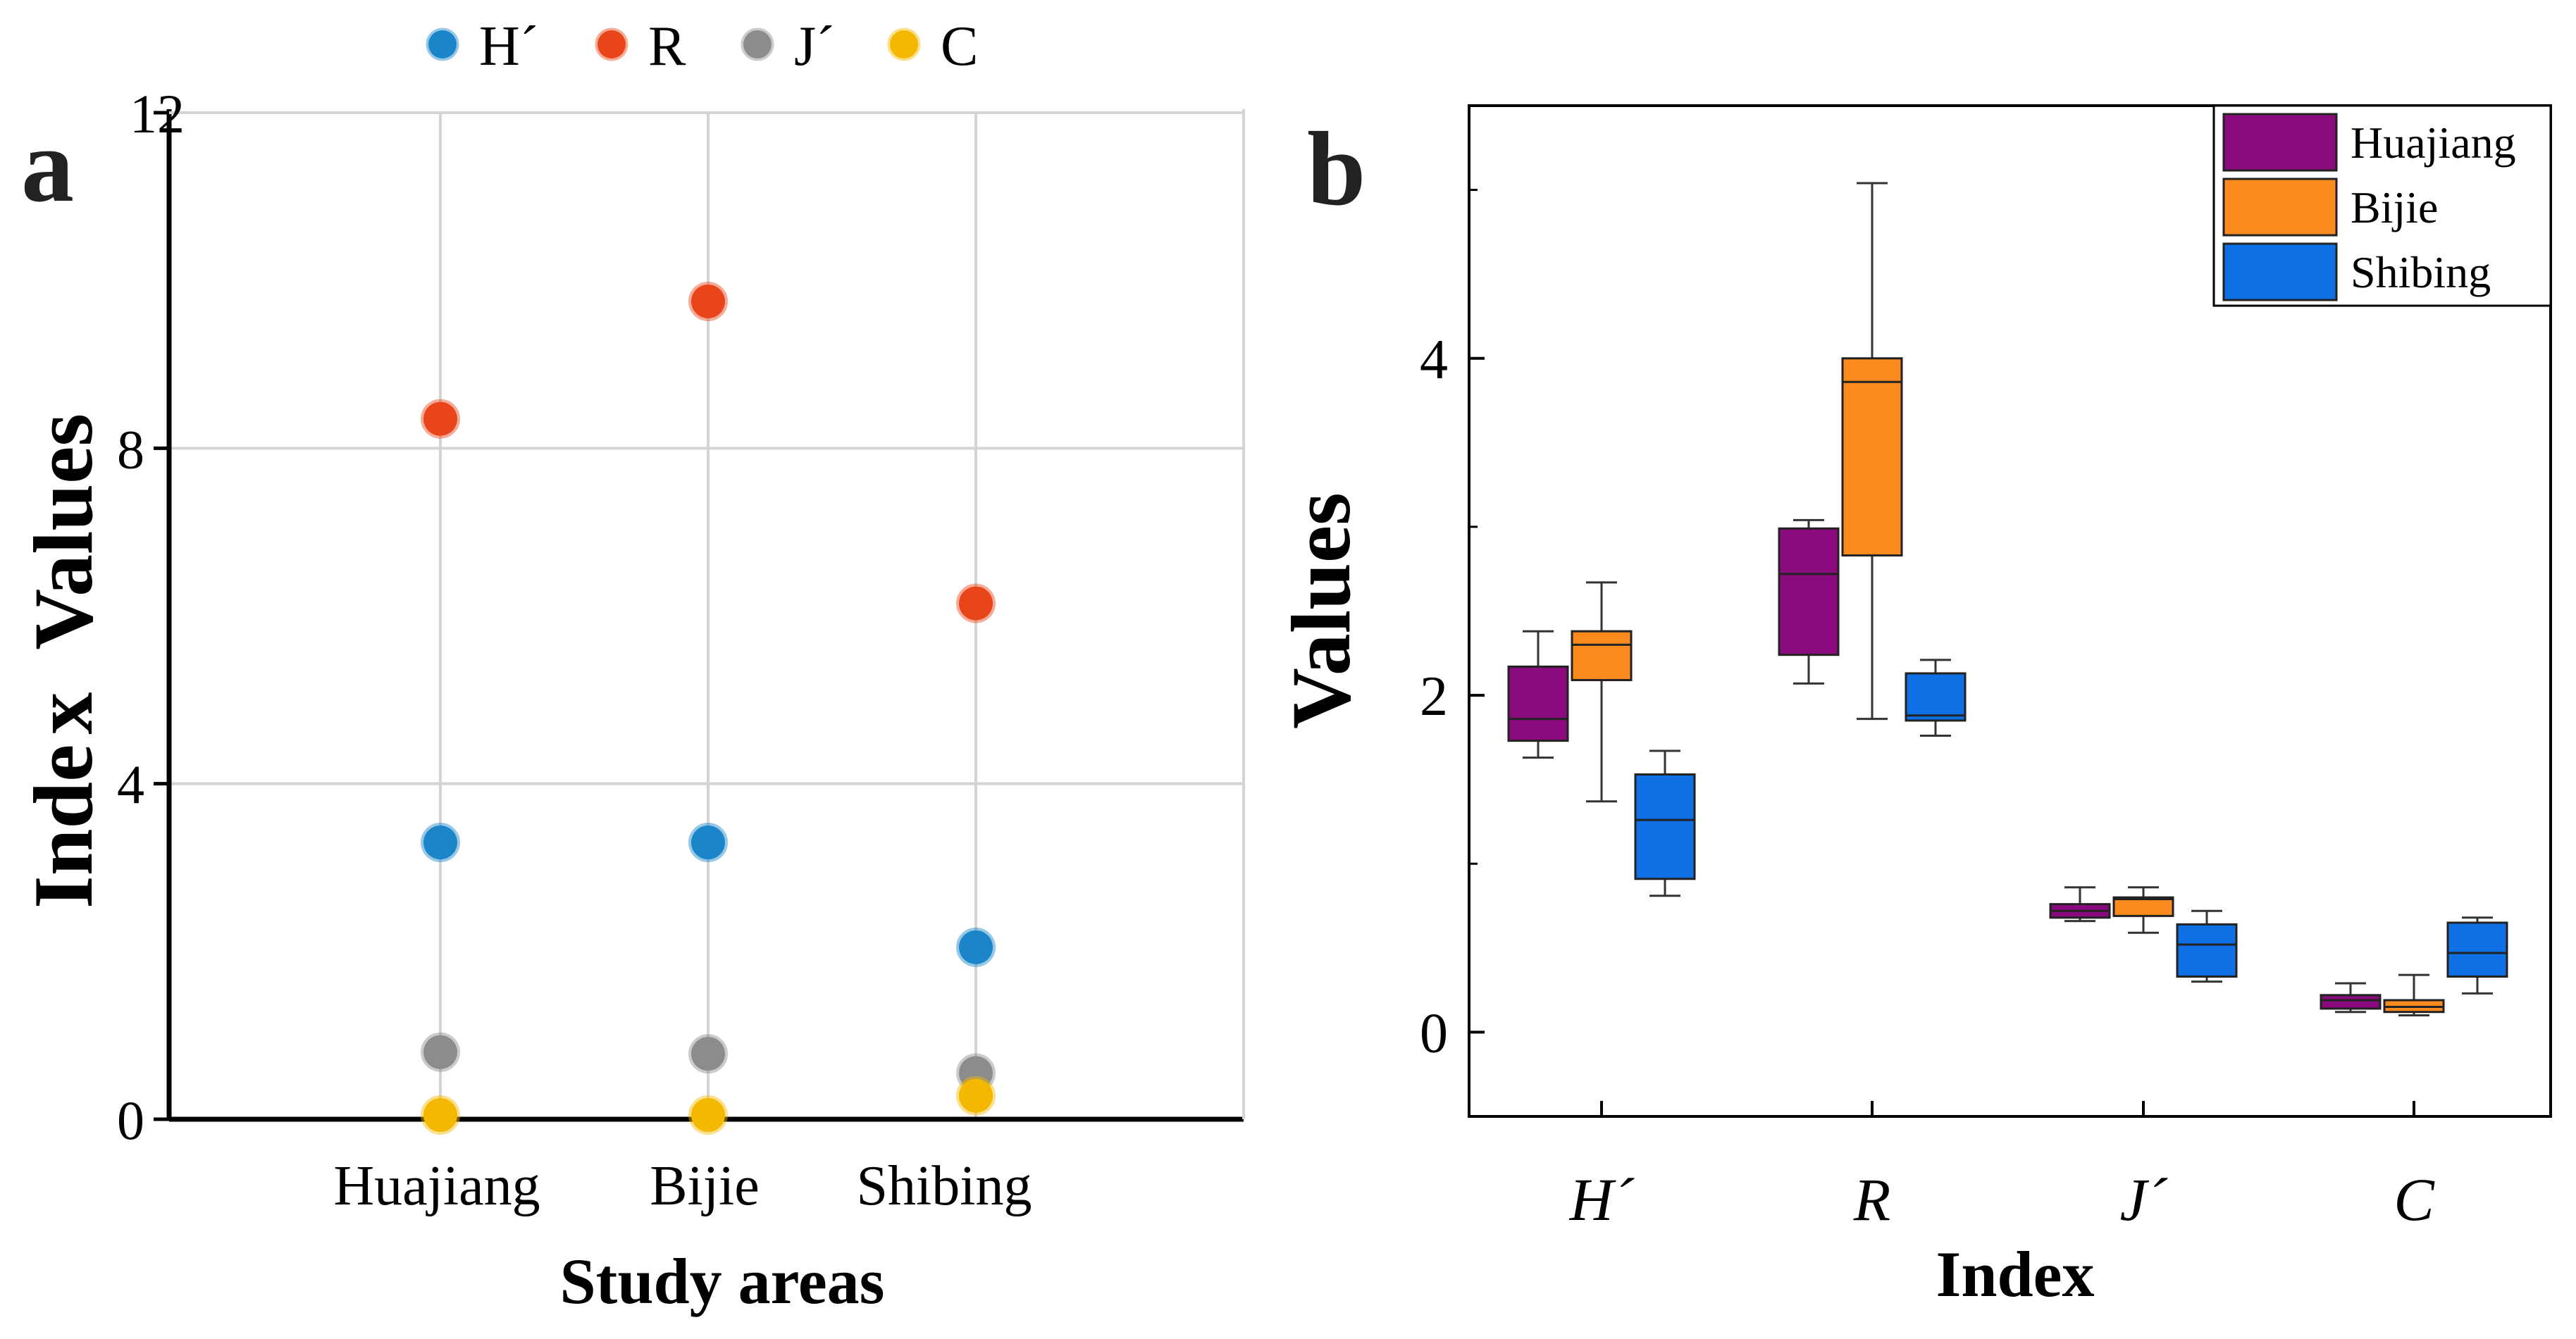  I want to click on panel-a-ytick-label-0: 0, so click(130, 1120).